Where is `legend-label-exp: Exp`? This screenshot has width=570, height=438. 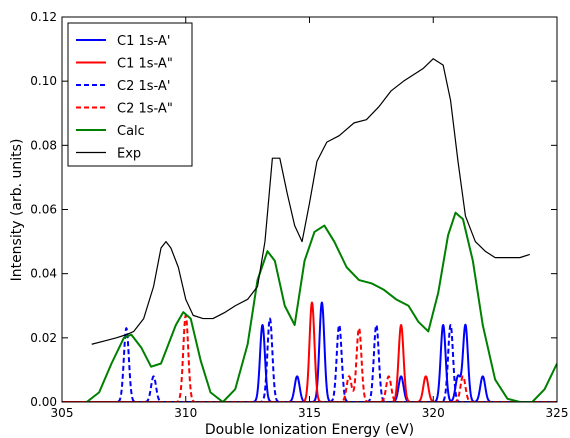
legend-label-exp: Exp is located at coordinates (129, 154).